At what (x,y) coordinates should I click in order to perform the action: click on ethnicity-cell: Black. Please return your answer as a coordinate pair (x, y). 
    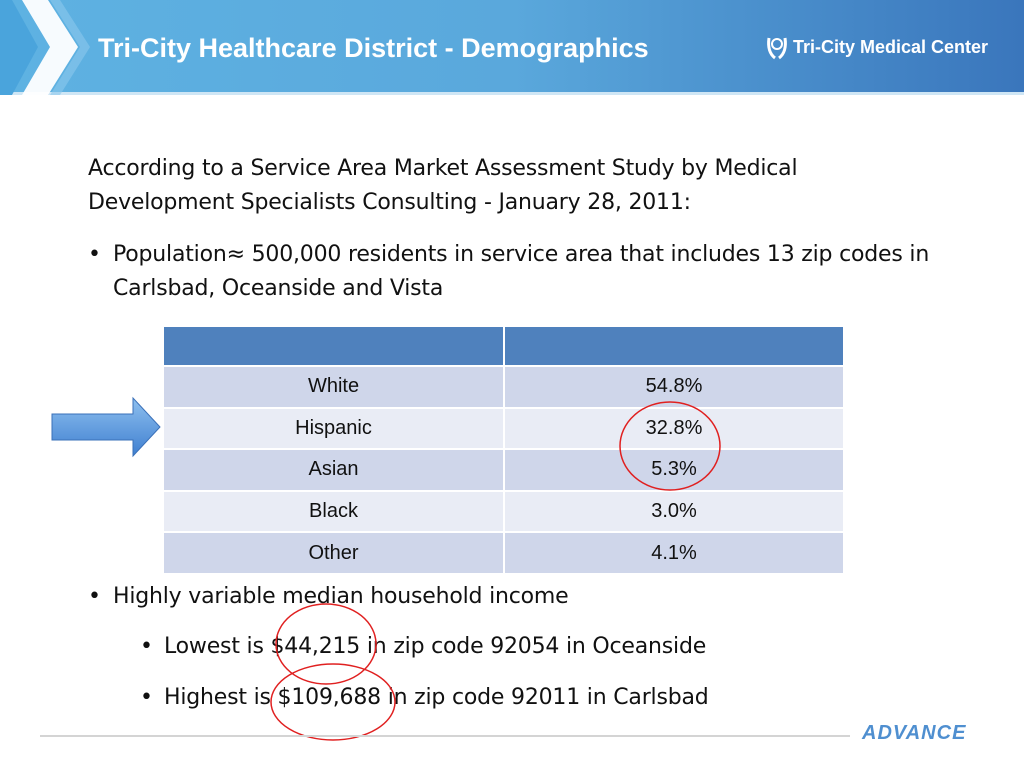
    Looking at the image, I should click on (333, 511).